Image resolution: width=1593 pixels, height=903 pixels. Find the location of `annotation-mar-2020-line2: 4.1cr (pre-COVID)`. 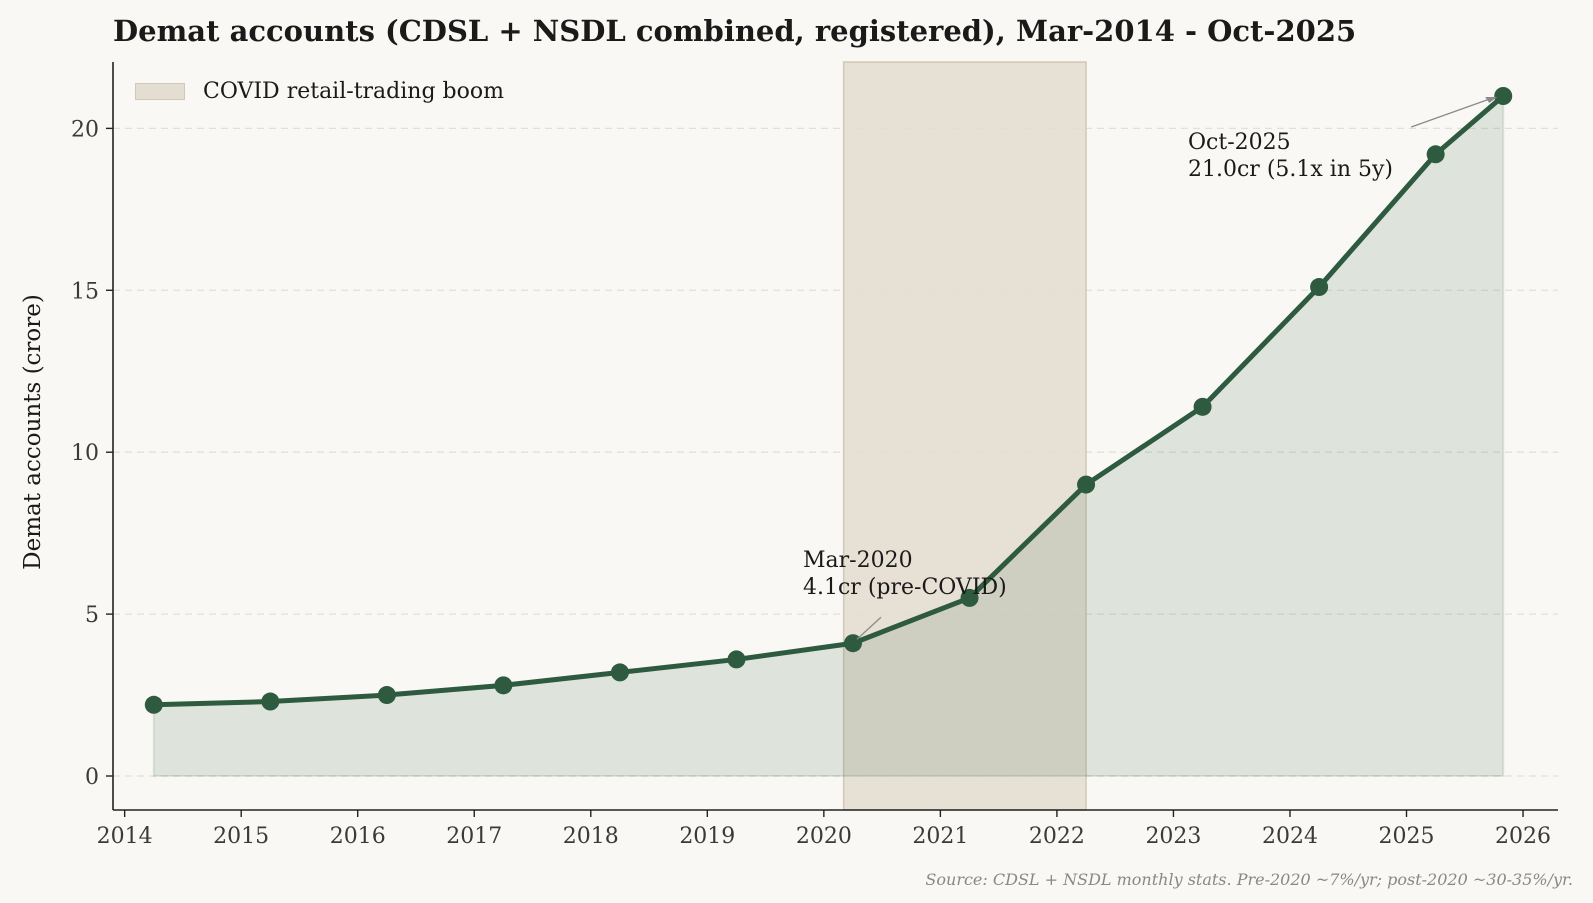

annotation-mar-2020-line2: 4.1cr (pre-COVID) is located at coordinates (905, 587).